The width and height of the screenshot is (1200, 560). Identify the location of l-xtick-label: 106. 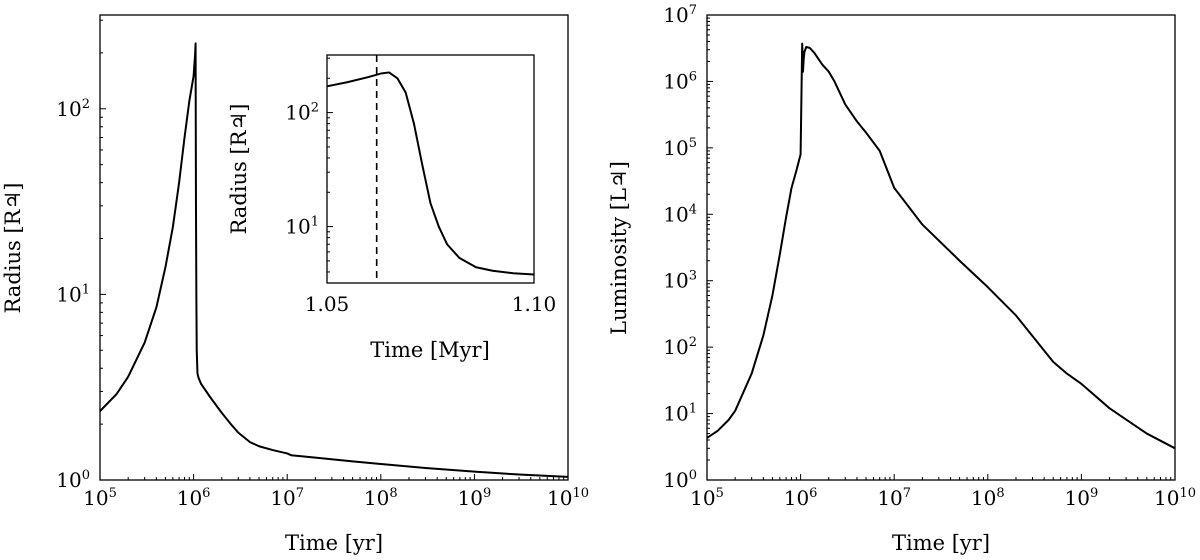
(801, 498).